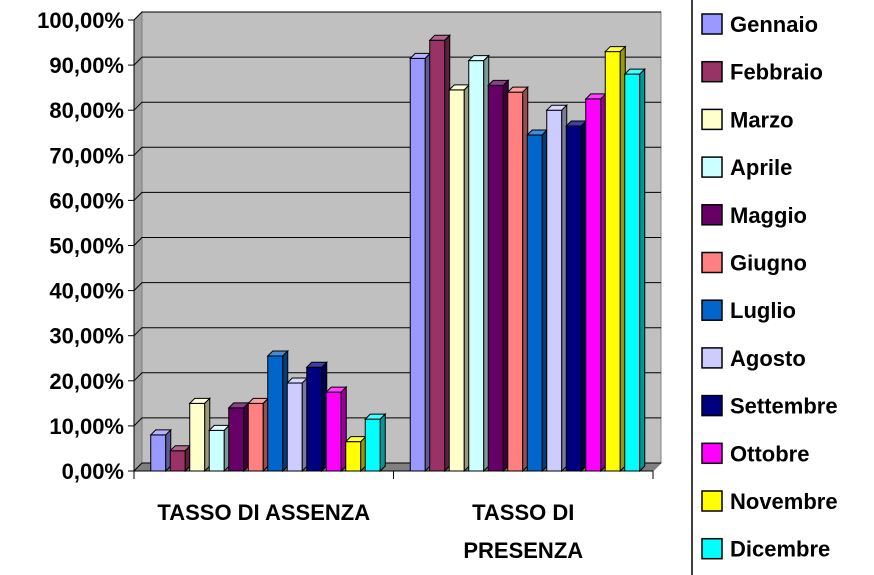 The image size is (874, 575). I want to click on legend-item-gennaio: Gennaio, so click(759, 24).